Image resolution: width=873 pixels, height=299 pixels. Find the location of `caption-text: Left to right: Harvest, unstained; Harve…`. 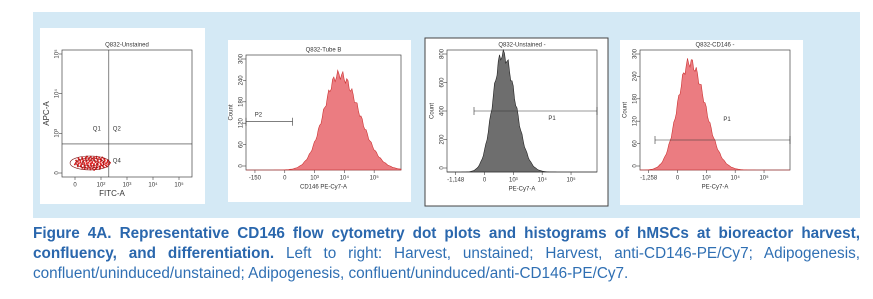

caption-text: Left to right: Harvest, unstained; Harve… is located at coordinates (447, 263).